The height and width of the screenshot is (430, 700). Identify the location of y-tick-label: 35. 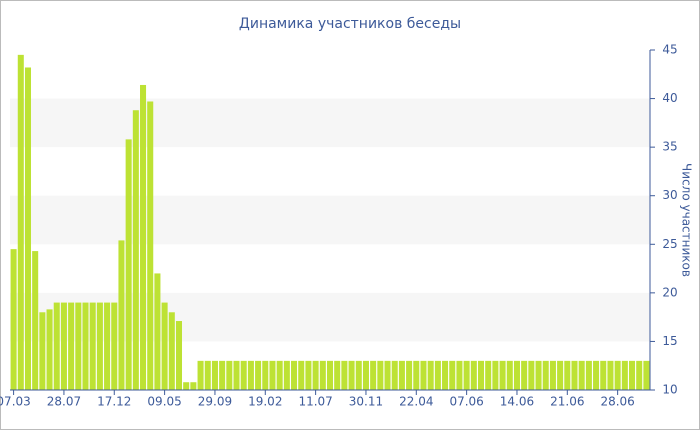
(669, 147).